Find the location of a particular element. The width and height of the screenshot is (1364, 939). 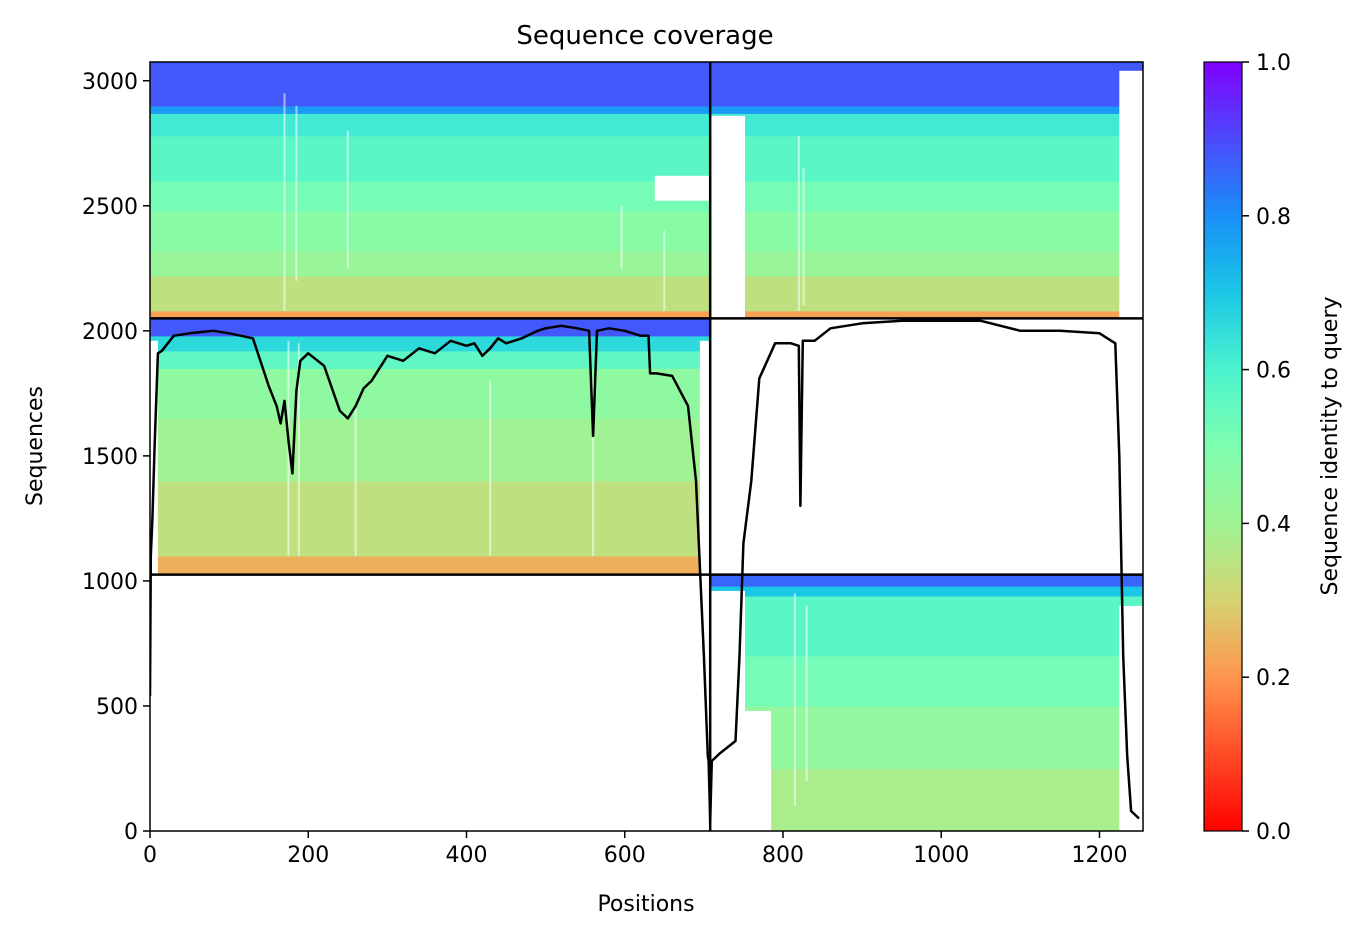

y-tick-label: 1500 is located at coordinates (110, 457).